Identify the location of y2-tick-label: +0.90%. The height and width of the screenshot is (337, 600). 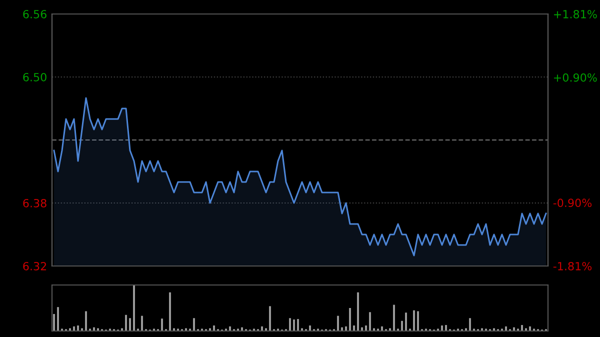
(575, 77).